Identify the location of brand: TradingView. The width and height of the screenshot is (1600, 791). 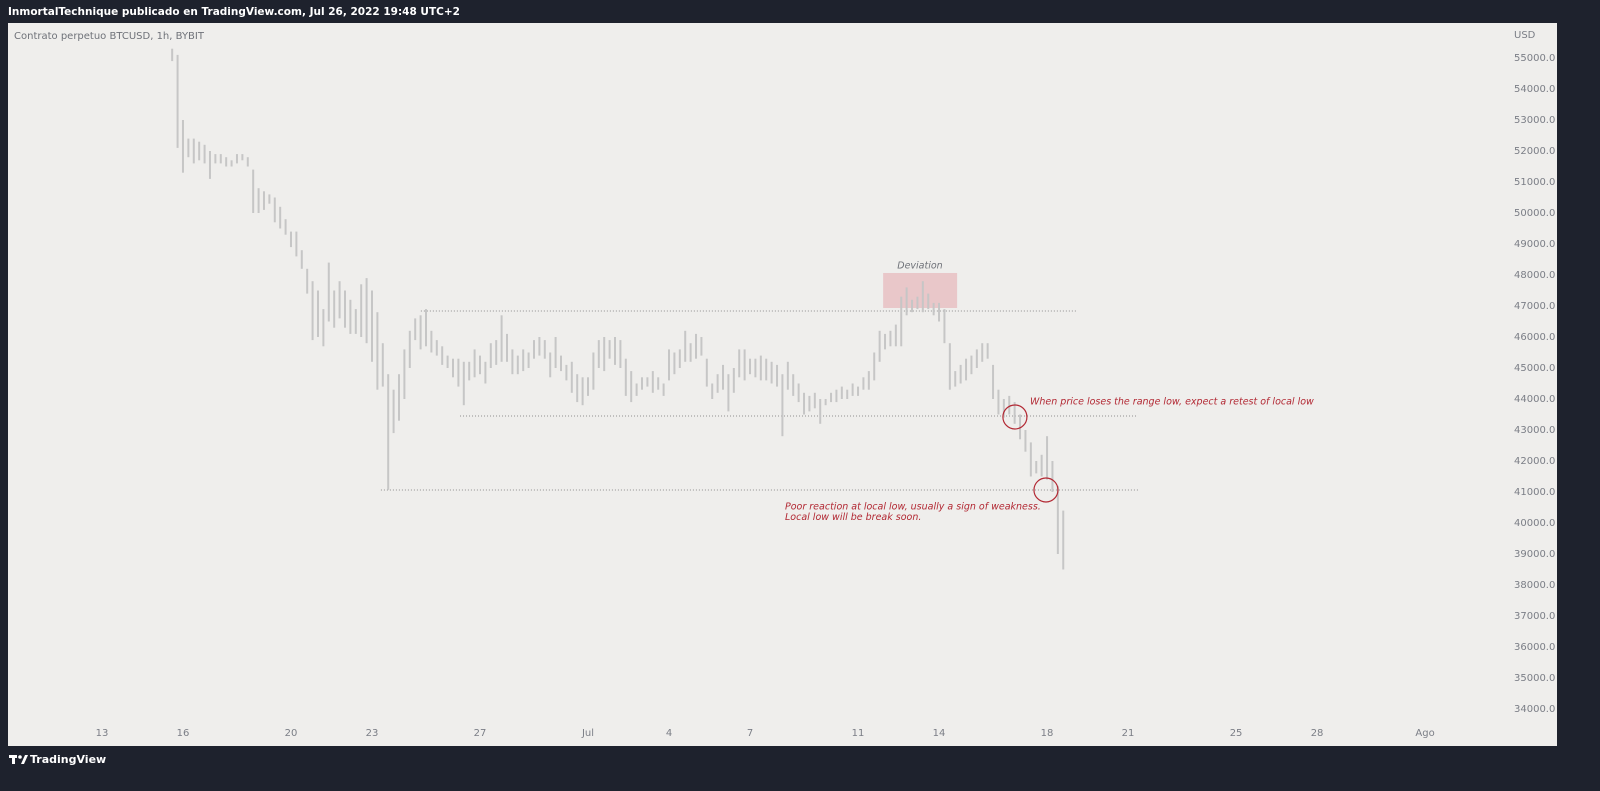
(68, 759).